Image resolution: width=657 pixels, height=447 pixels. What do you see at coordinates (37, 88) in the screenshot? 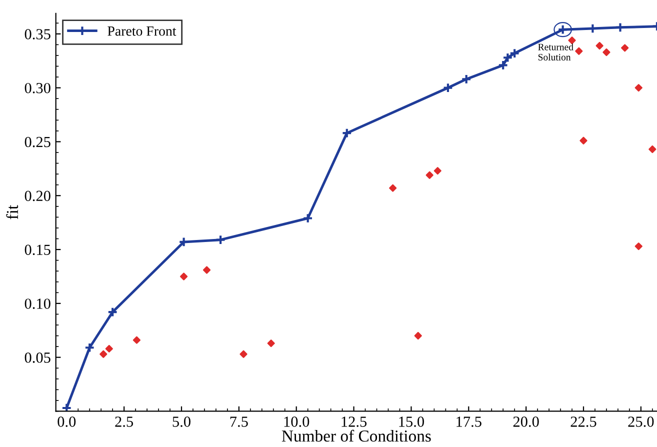
I see `y-tick-label: 0.30` at bounding box center [37, 88].